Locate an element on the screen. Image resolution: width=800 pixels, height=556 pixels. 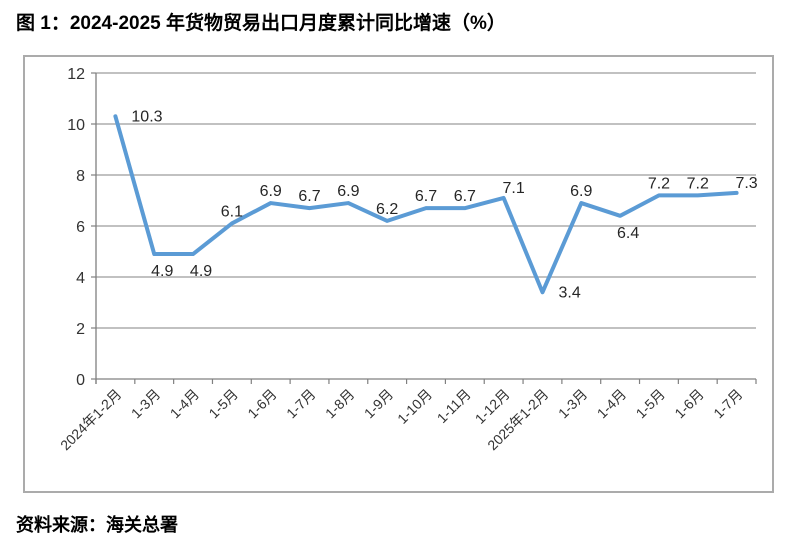
data-label: 10.3 is located at coordinates (146, 116).